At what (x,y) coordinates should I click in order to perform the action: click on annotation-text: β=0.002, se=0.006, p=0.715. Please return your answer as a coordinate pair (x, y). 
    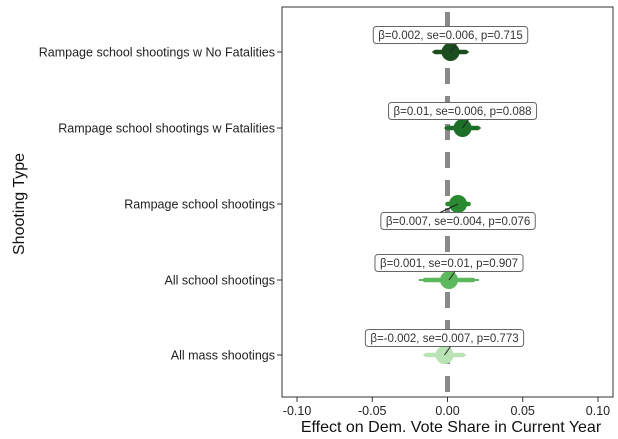
    Looking at the image, I should click on (450, 36).